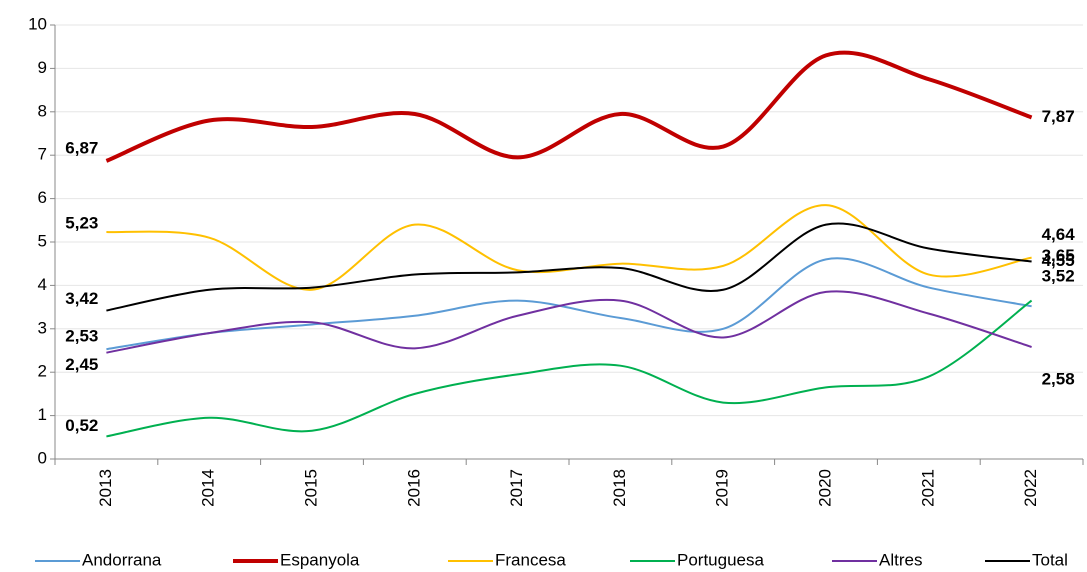  What do you see at coordinates (81, 147) in the screenshot?
I see `value-label: 6,87` at bounding box center [81, 147].